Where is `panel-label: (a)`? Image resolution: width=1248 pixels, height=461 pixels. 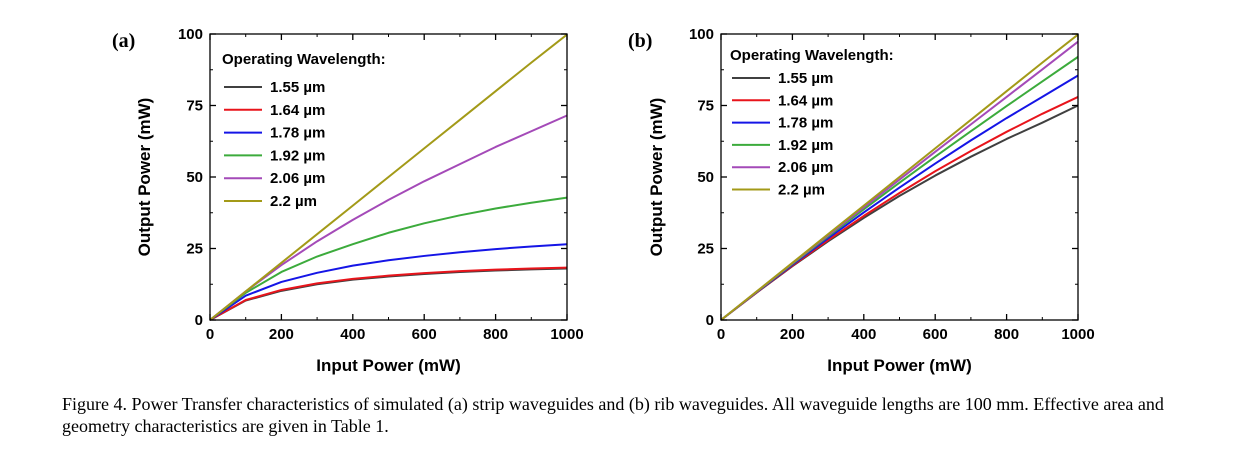 panel-label: (a) is located at coordinates (123, 41).